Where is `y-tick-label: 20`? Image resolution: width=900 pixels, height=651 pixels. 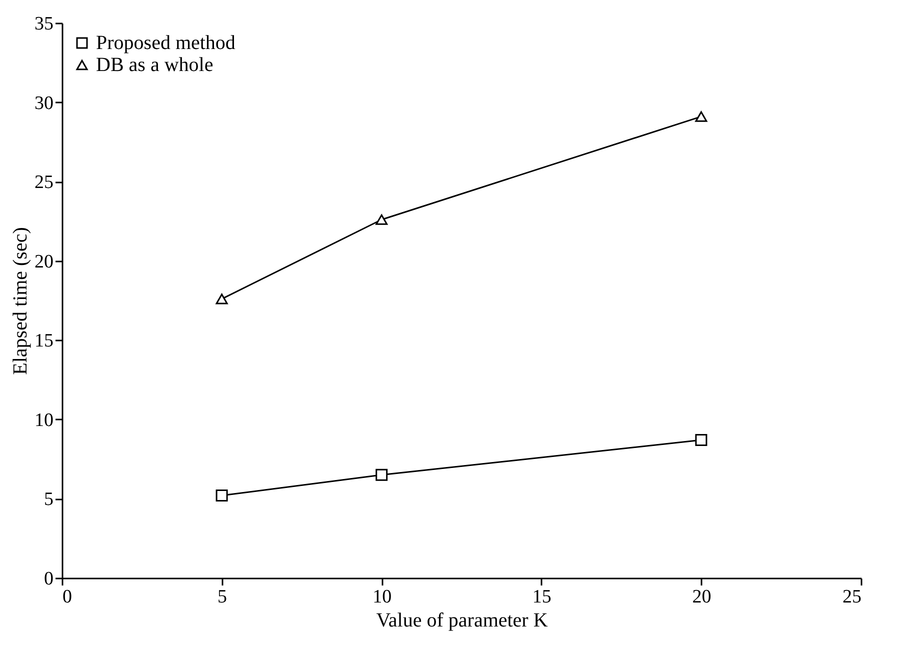 y-tick-label: 20 is located at coordinates (44, 261).